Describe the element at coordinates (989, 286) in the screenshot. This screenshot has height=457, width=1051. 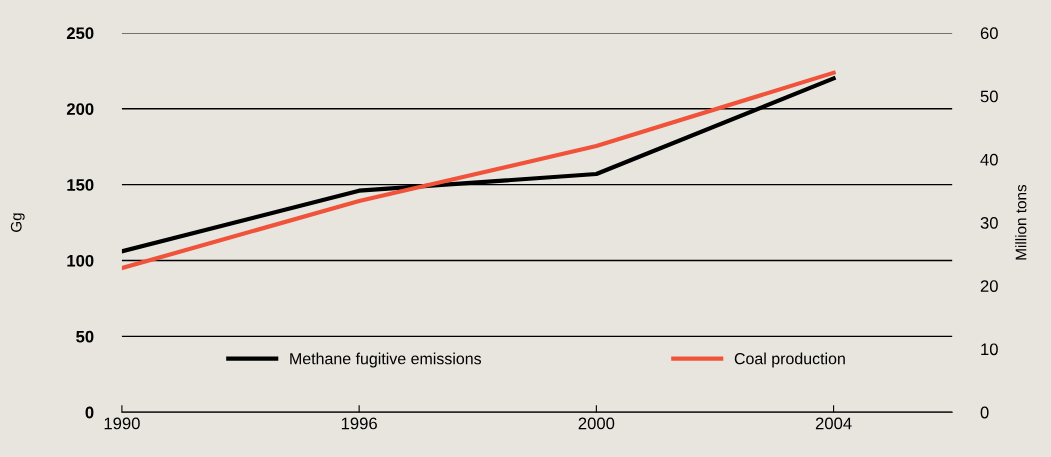
I see `y2-tick-label: 20` at that location.